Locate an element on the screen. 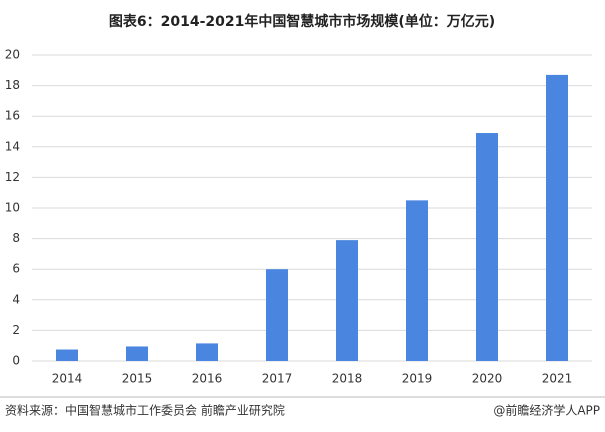 Image resolution: width=605 pixels, height=432 pixels. y-tick-label: 12 is located at coordinates (12, 177).